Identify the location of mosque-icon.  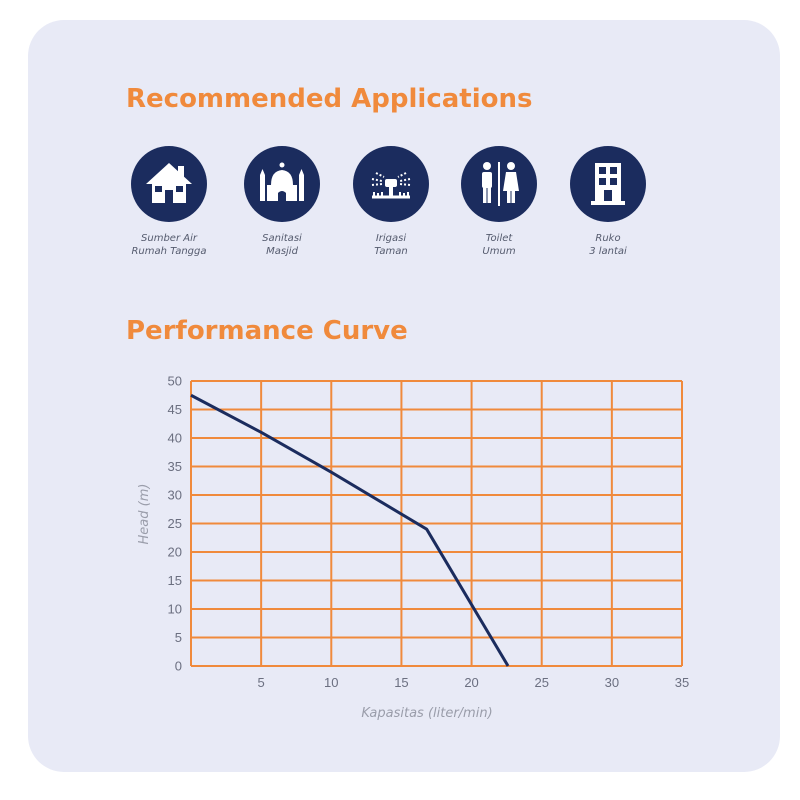
(282, 184).